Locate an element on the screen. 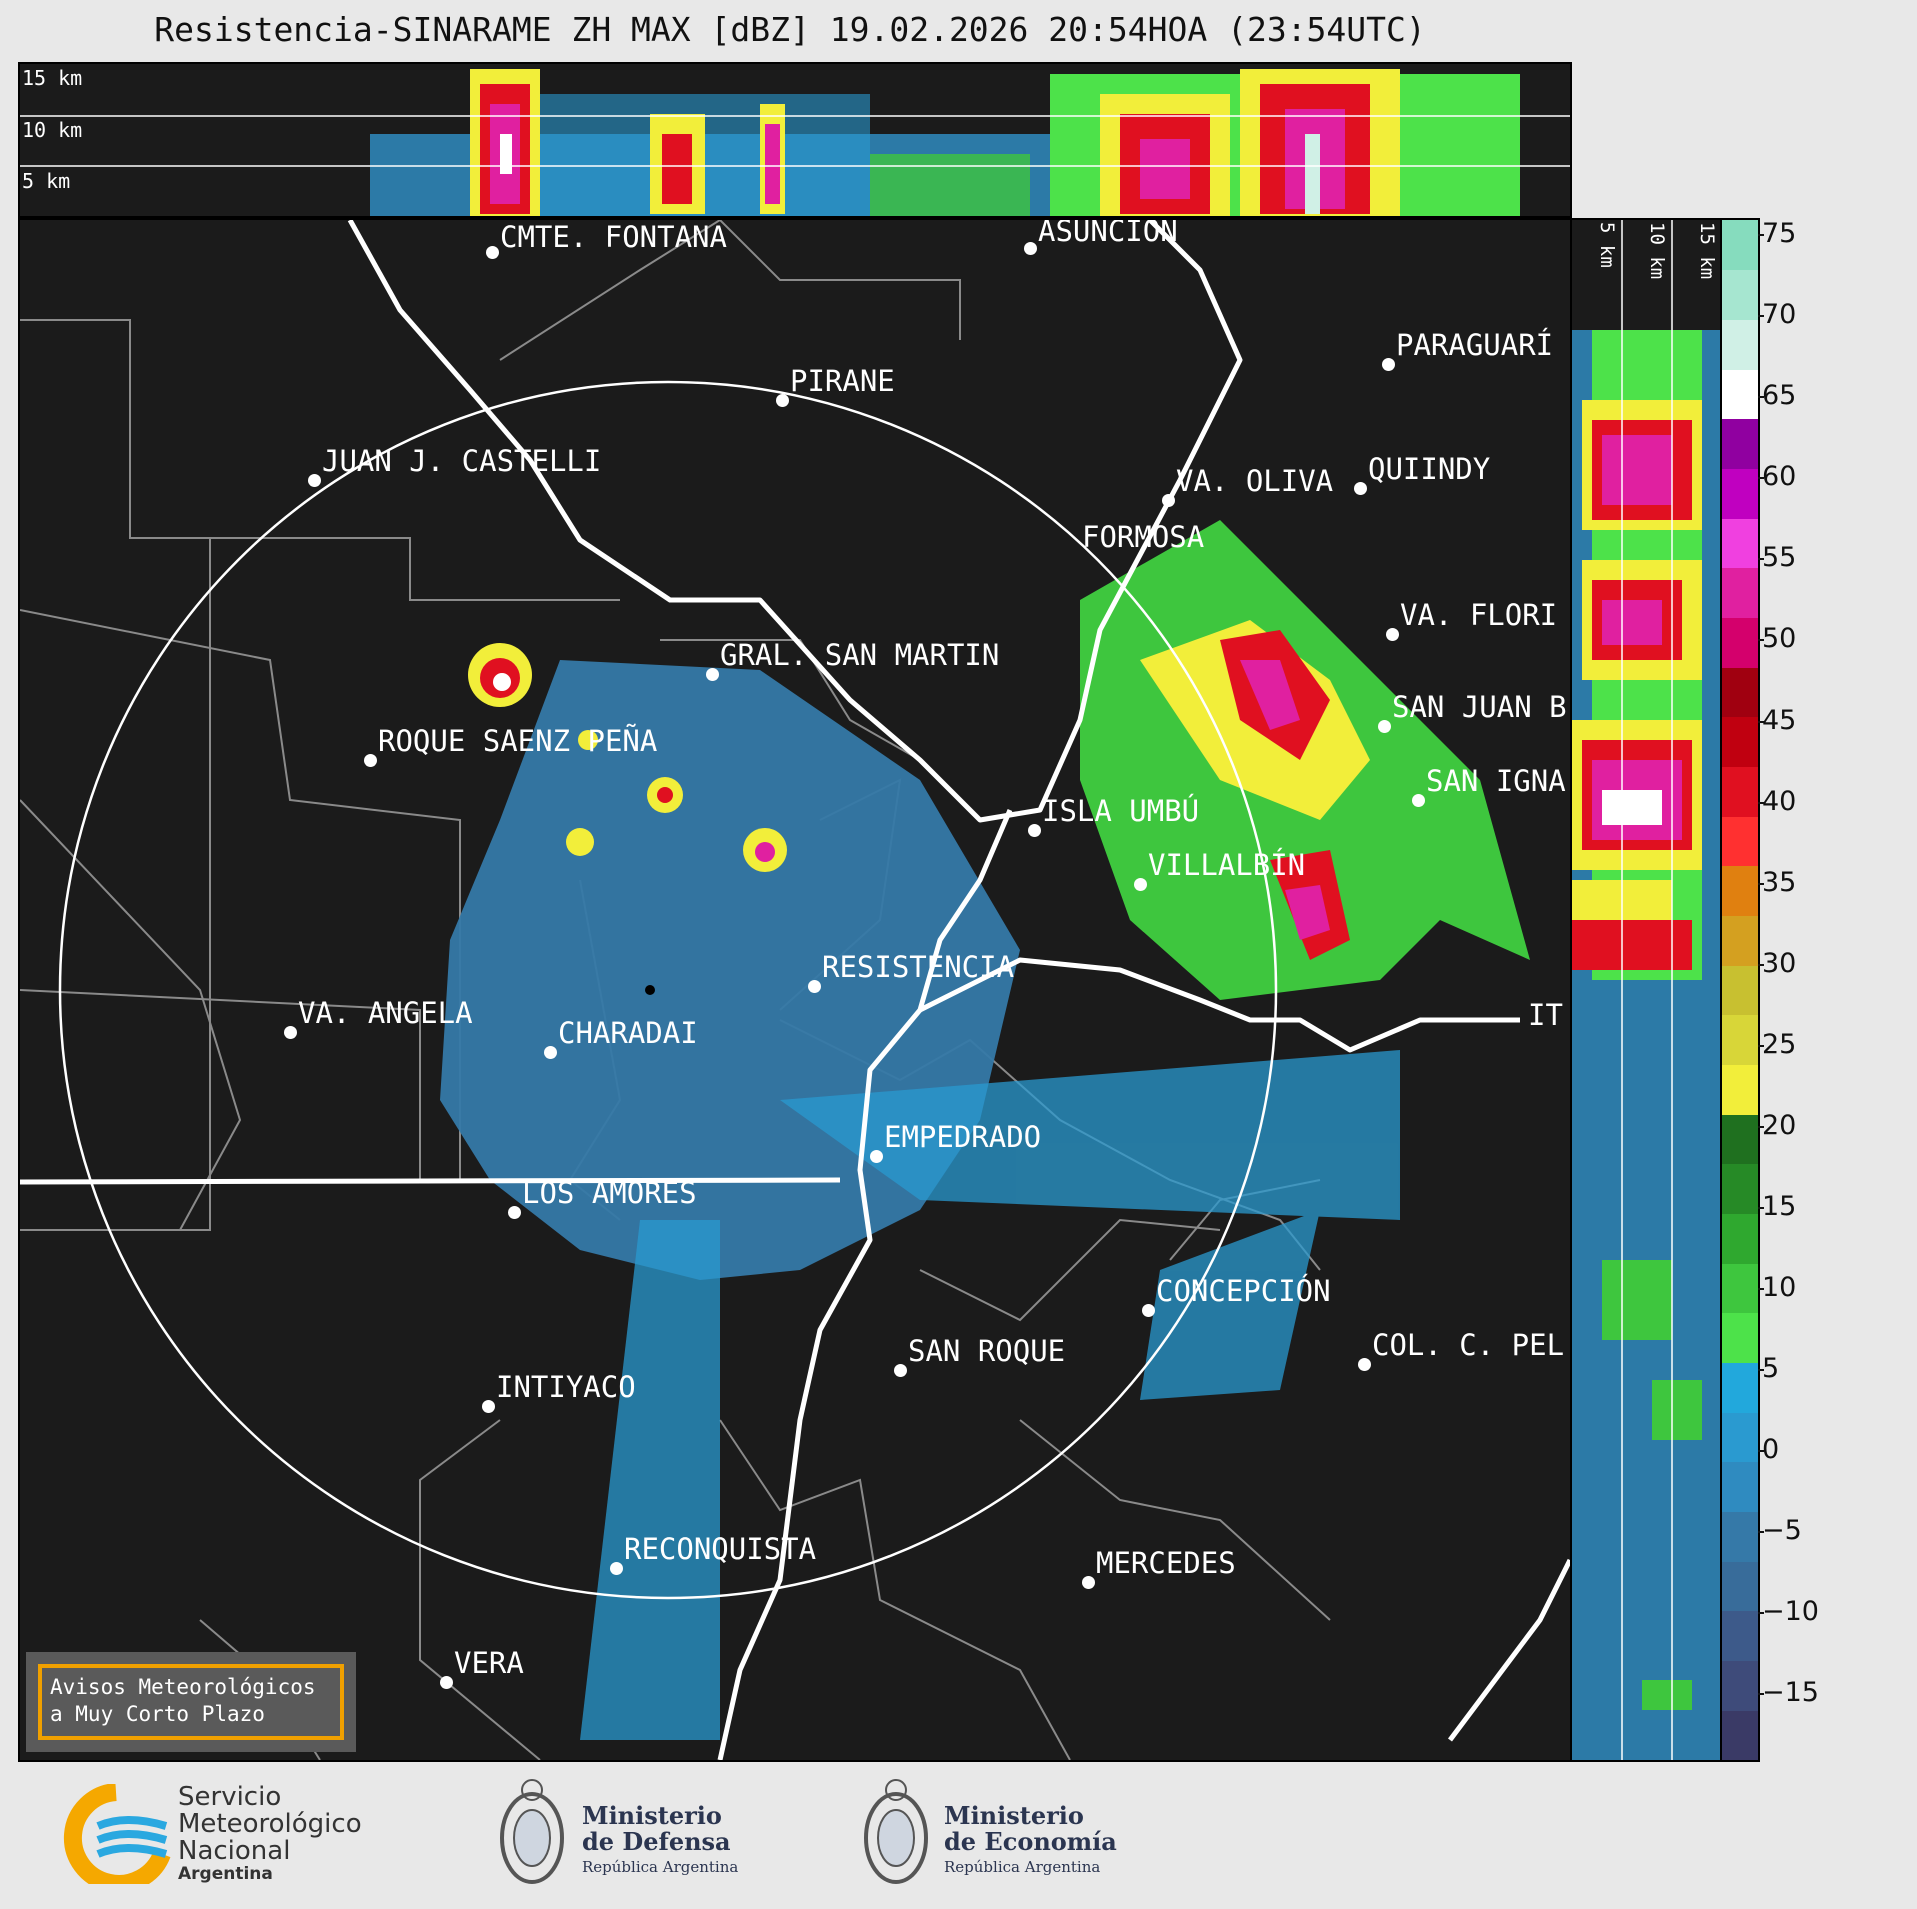 This screenshot has width=1917, height=1909. city-label: MERCEDES is located at coordinates (1159, 1567).